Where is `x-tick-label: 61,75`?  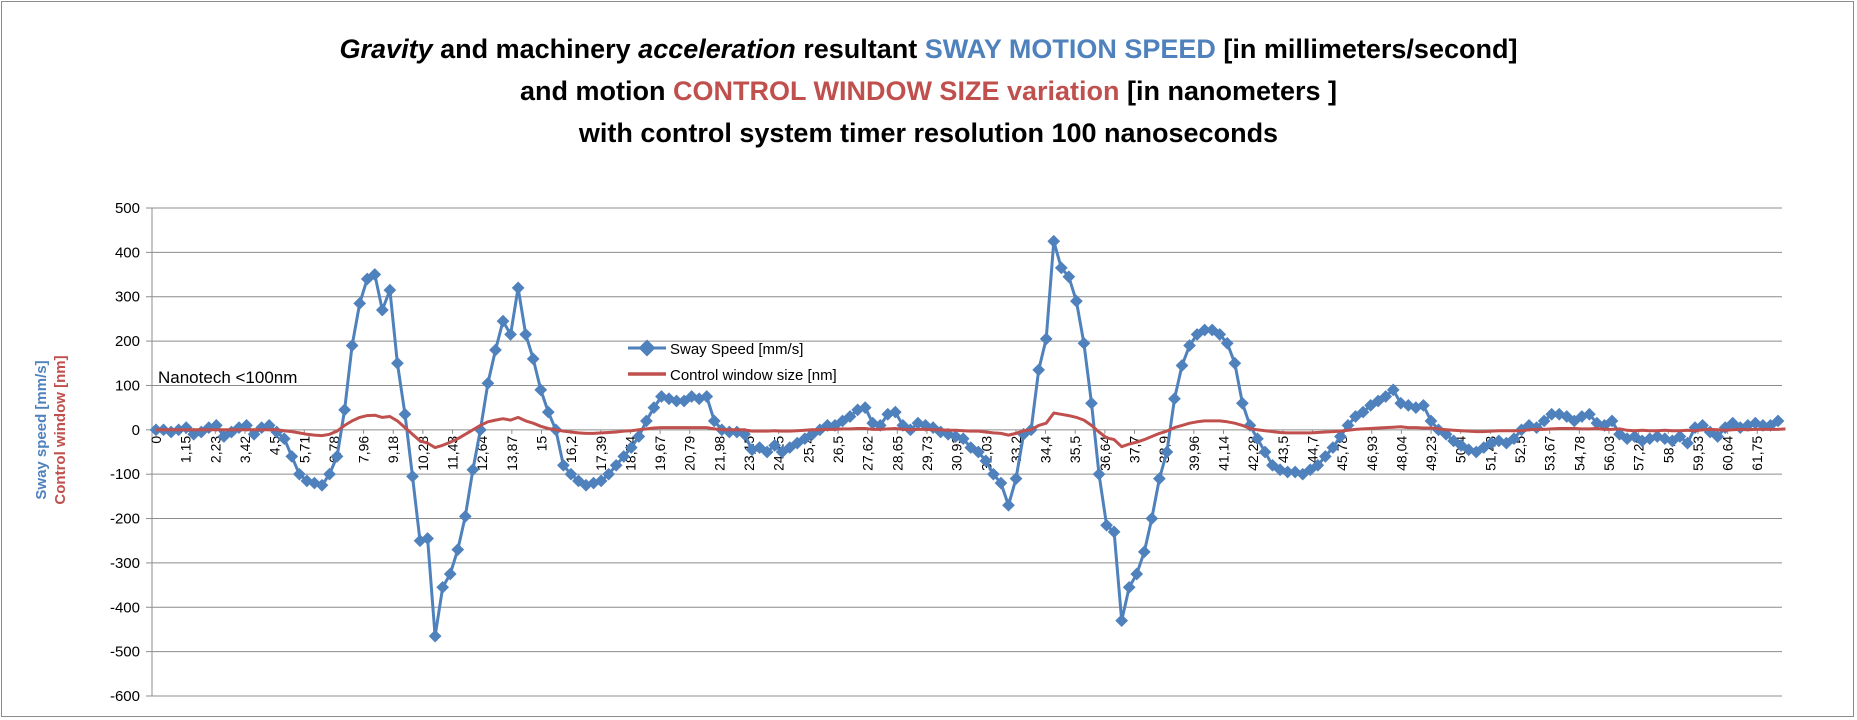
x-tick-label: 61,75 is located at coordinates (1757, 453).